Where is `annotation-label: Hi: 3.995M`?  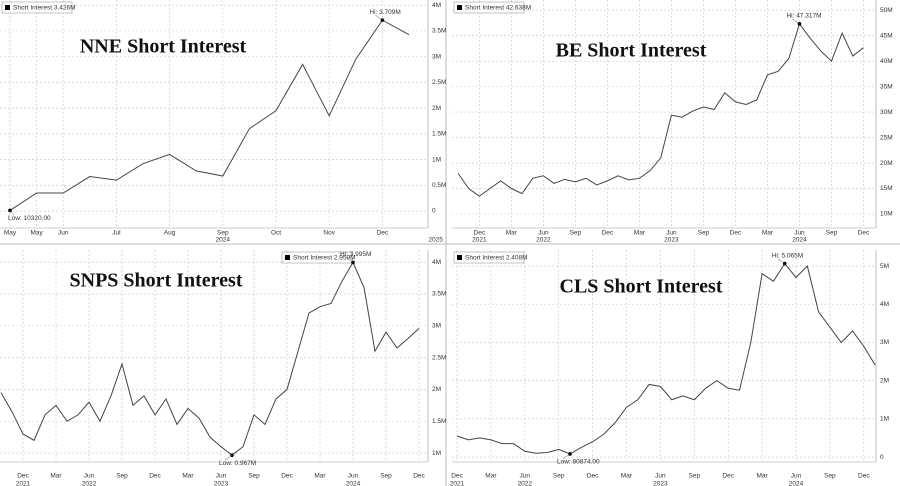
annotation-label: Hi: 3.995M is located at coordinates (355, 254).